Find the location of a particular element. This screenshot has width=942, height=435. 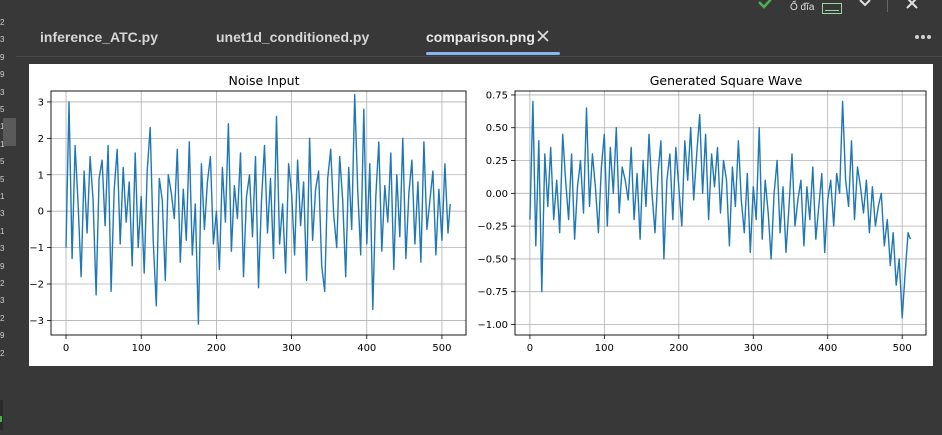

tab-unet1d-conditioned: unet1d_conditioned.py is located at coordinates (306, 36).